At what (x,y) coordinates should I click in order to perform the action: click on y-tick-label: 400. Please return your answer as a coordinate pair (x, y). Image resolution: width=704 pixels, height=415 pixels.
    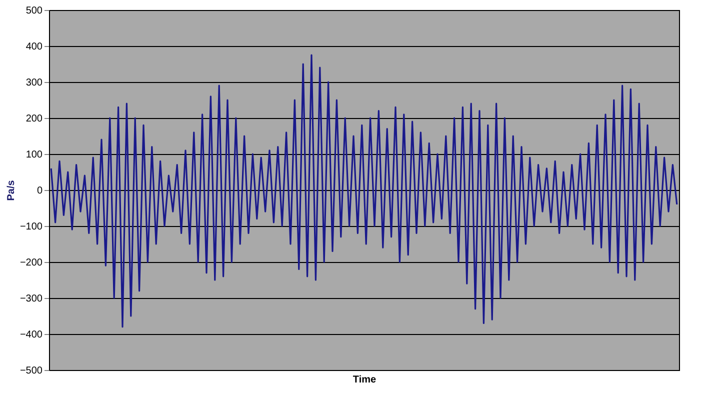
    Looking at the image, I should click on (34, 47).